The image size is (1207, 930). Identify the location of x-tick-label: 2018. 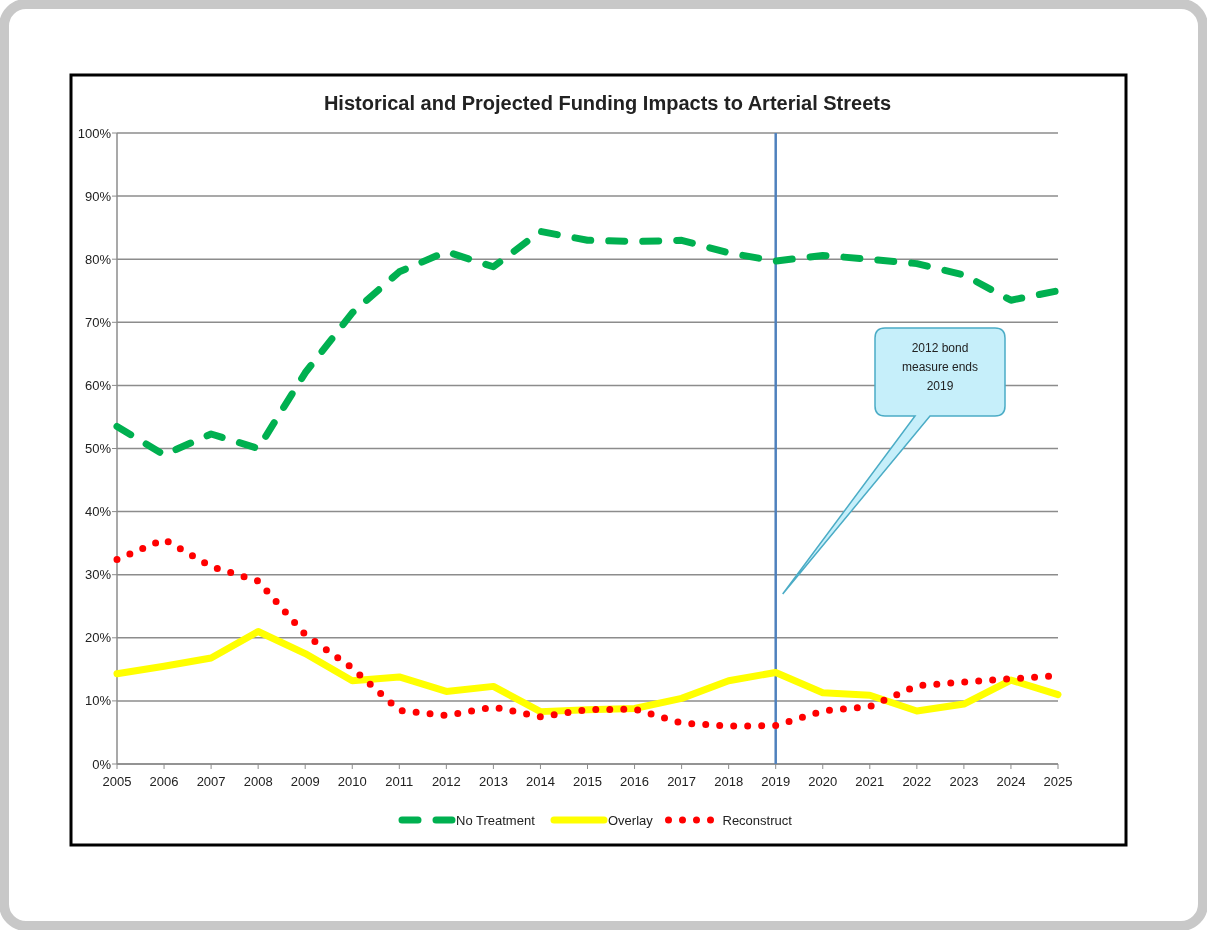
(729, 781).